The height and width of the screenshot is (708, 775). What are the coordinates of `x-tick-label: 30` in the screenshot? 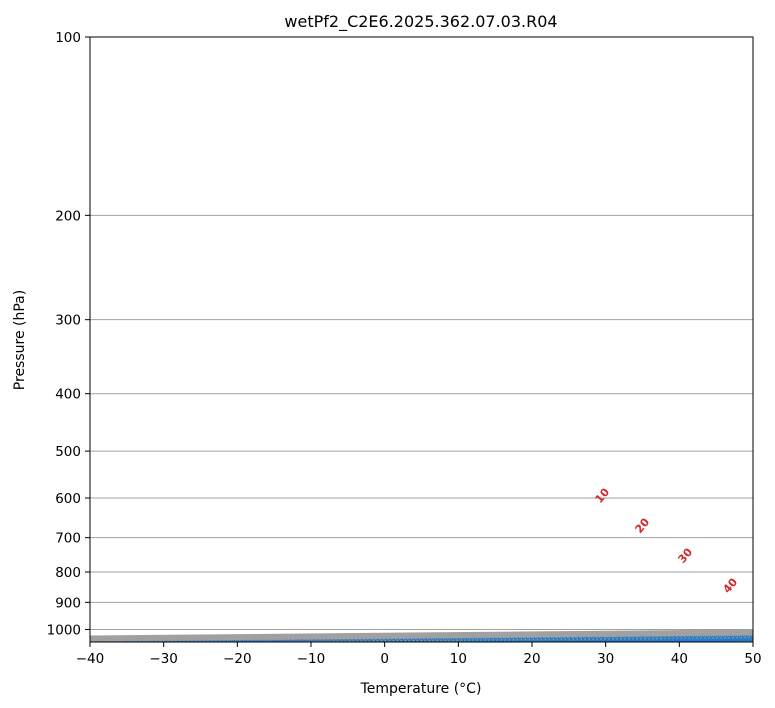 It's located at (605, 659).